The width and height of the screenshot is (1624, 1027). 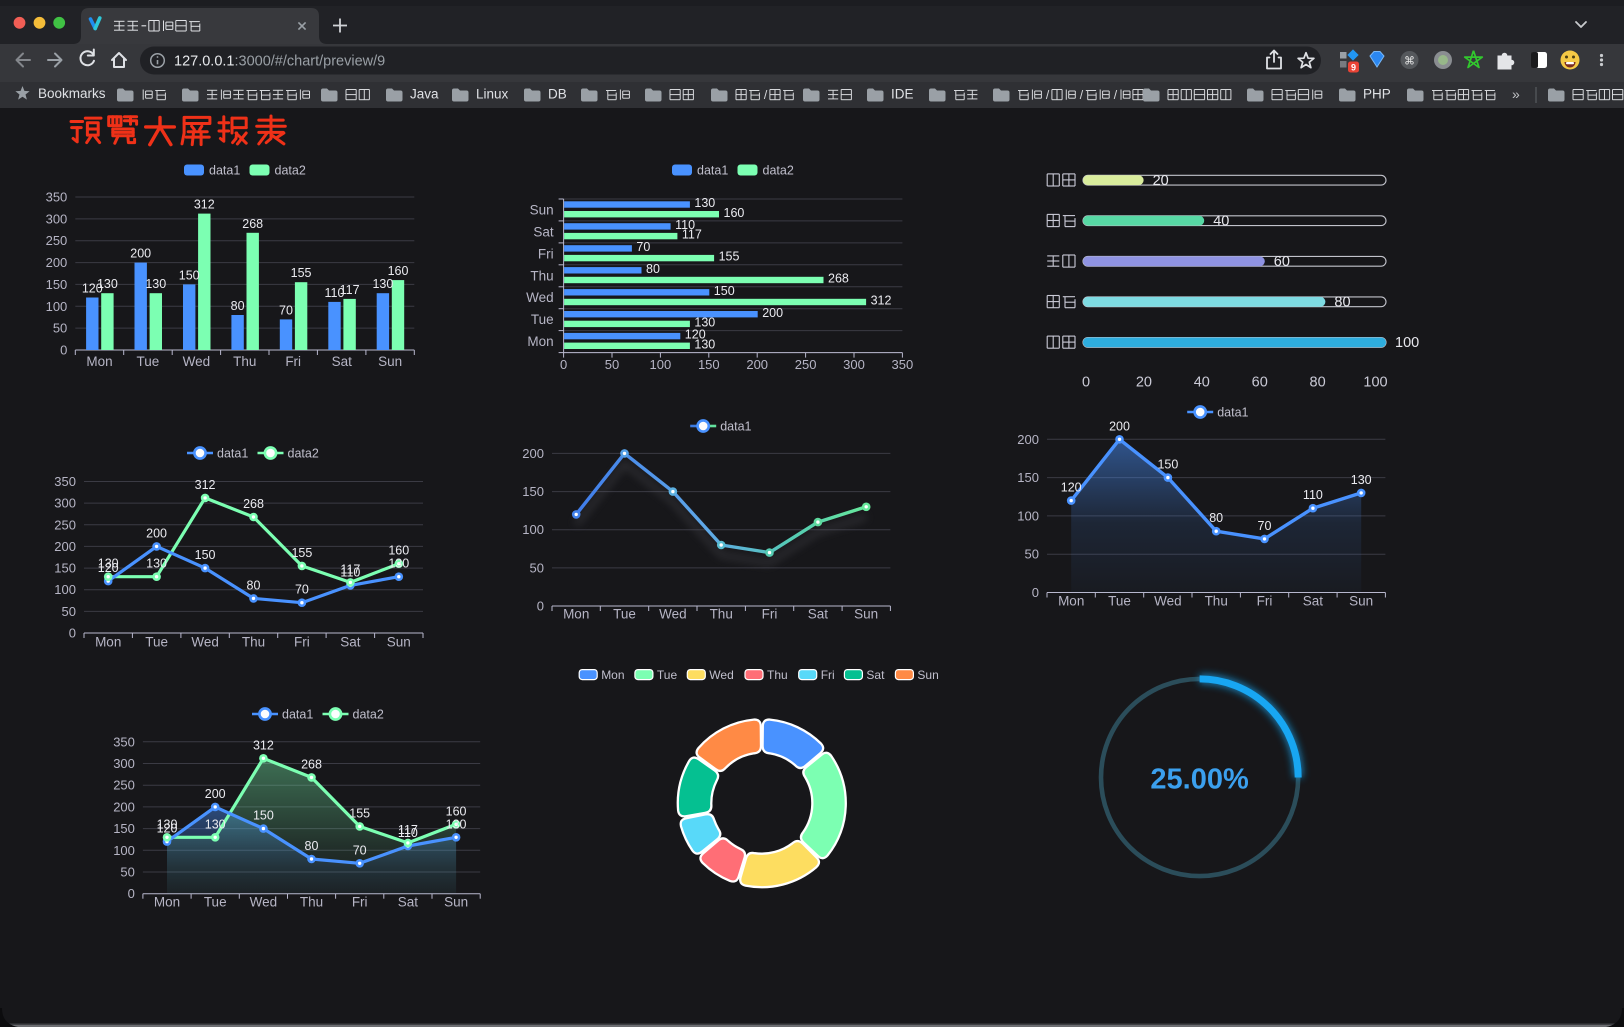 I want to click on svg-text: Bookmarks, so click(x=72, y=93).